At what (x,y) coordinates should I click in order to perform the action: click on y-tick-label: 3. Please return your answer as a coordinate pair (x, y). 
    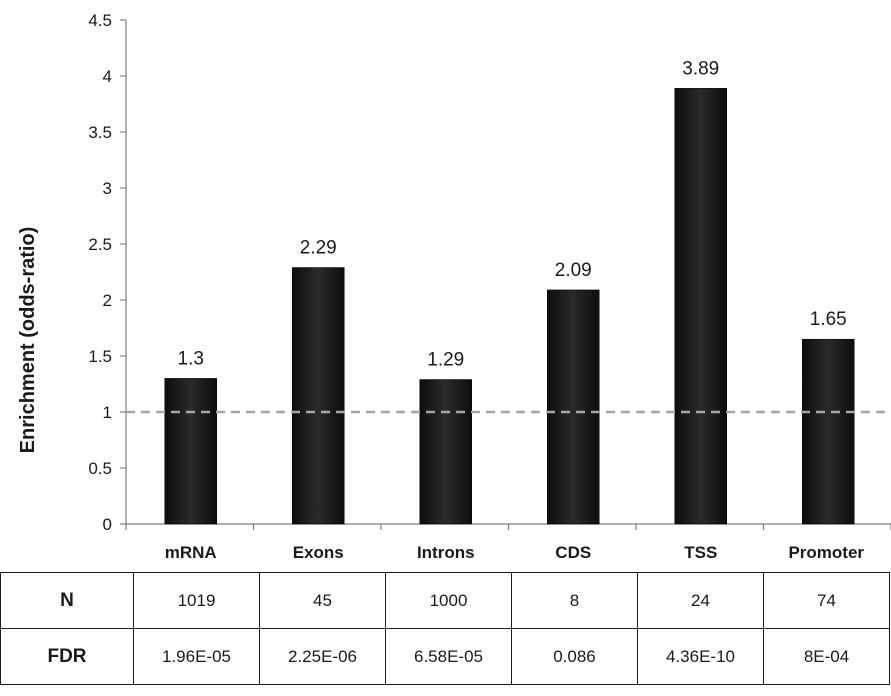
    Looking at the image, I should click on (107, 188).